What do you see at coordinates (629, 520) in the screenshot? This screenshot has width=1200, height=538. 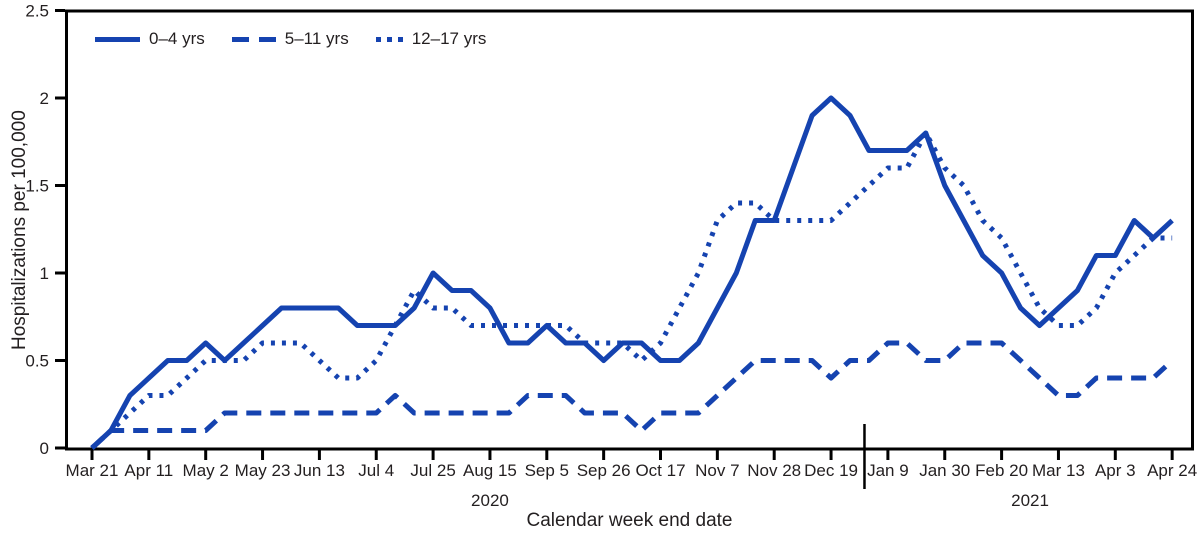 I see `x-axis-title: Calendar week end date` at bounding box center [629, 520].